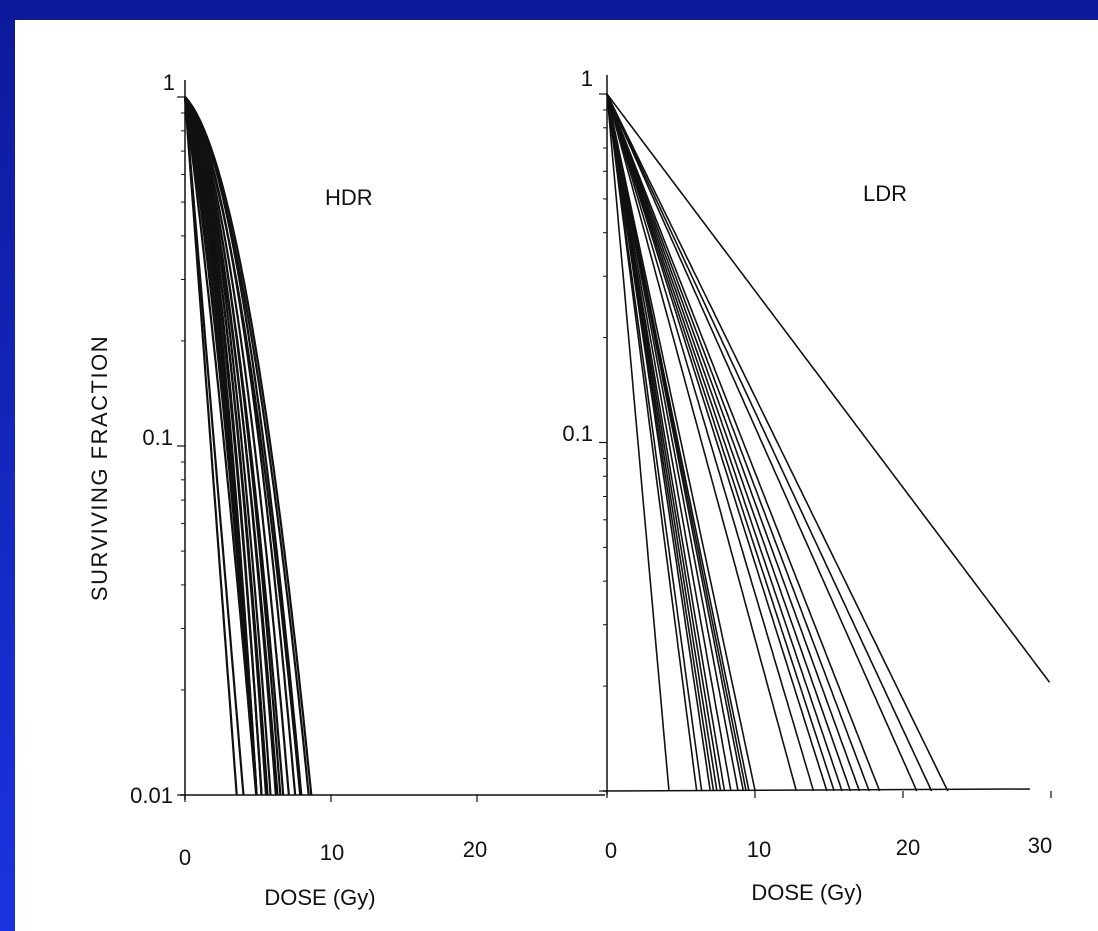  I want to click on ldr-x-axis-label: DOSE (Gy), so click(806, 892).